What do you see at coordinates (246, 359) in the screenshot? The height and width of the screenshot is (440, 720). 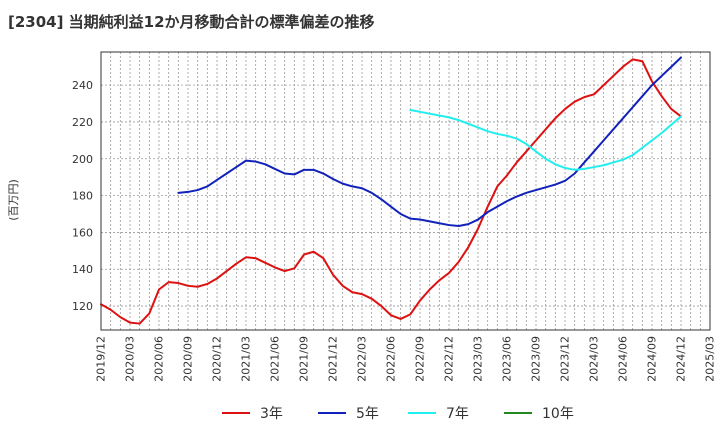 I see `x-tick-label: 2021/03` at bounding box center [246, 359].